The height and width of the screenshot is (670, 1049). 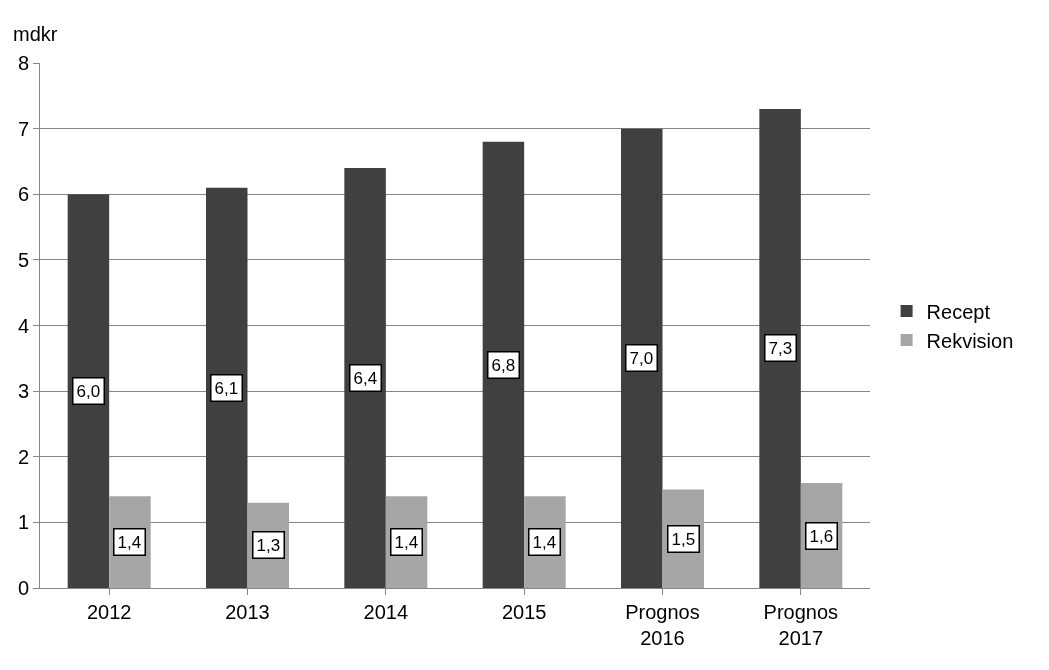 I want to click on y-tick-label: 7, so click(x=23, y=128).